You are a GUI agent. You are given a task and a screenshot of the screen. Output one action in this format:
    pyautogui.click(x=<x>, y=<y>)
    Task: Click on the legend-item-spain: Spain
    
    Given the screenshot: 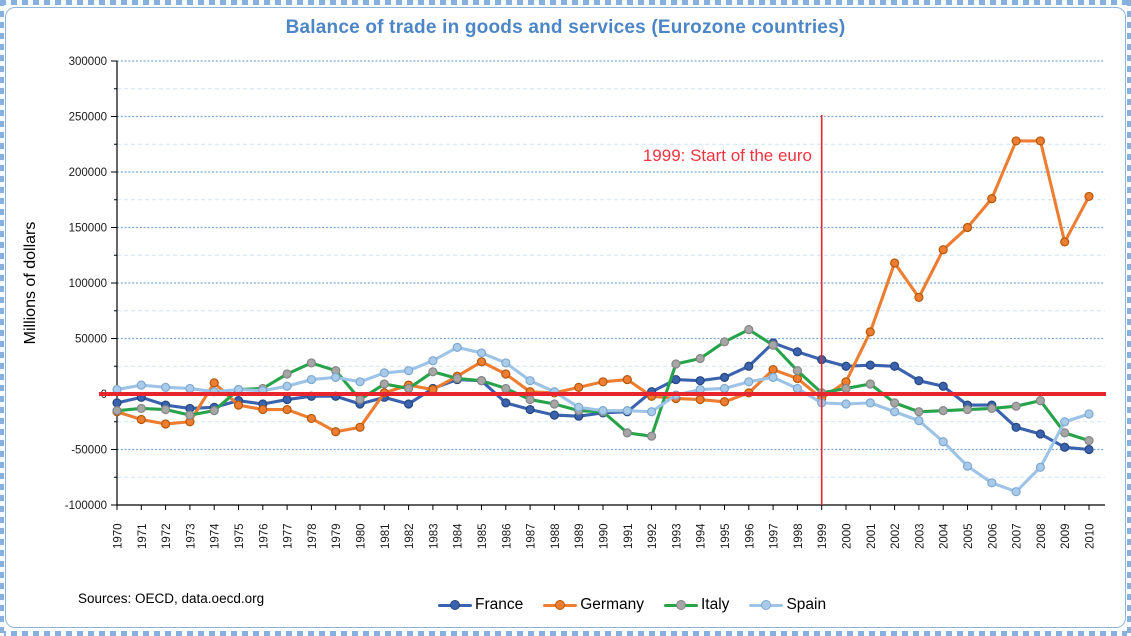 What is the action you would take?
    pyautogui.click(x=787, y=605)
    